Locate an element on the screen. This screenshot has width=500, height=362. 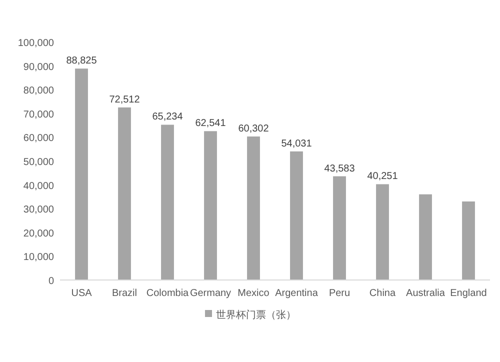
x-tick-label: China is located at coordinates (382, 293).